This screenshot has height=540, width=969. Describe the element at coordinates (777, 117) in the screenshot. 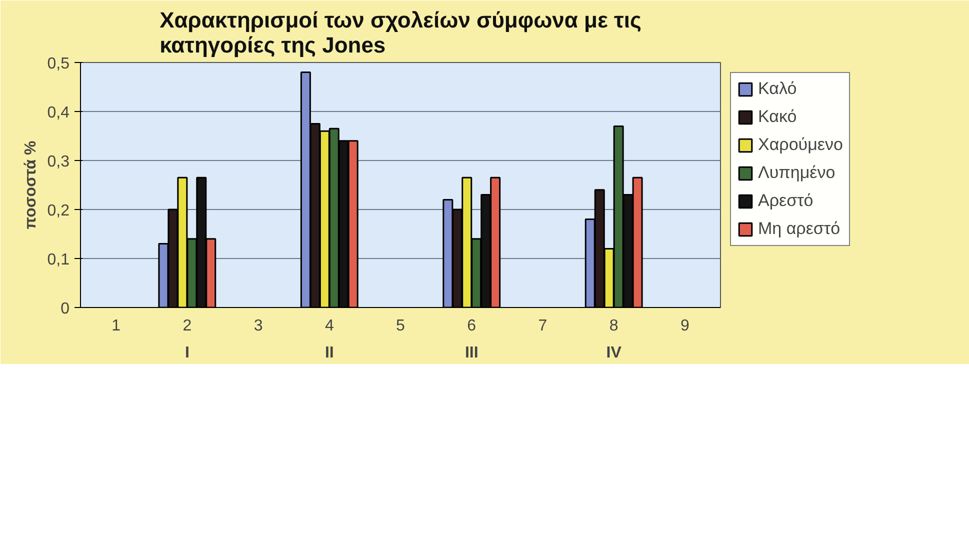

I see `legend-label: Κακό` at that location.